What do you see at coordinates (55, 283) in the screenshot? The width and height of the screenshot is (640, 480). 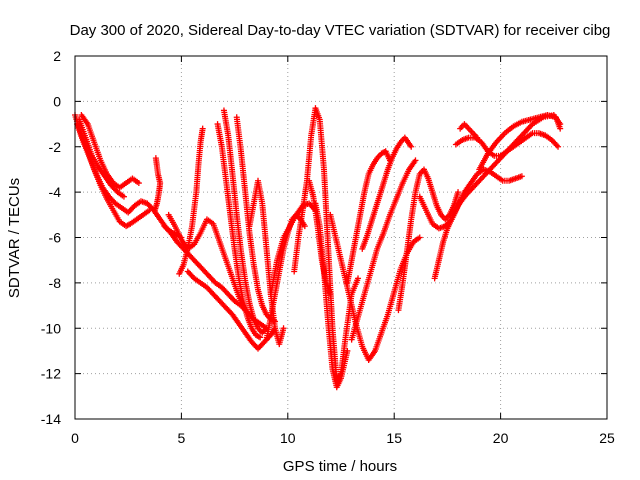 I see `y-tick-label: -8` at bounding box center [55, 283].